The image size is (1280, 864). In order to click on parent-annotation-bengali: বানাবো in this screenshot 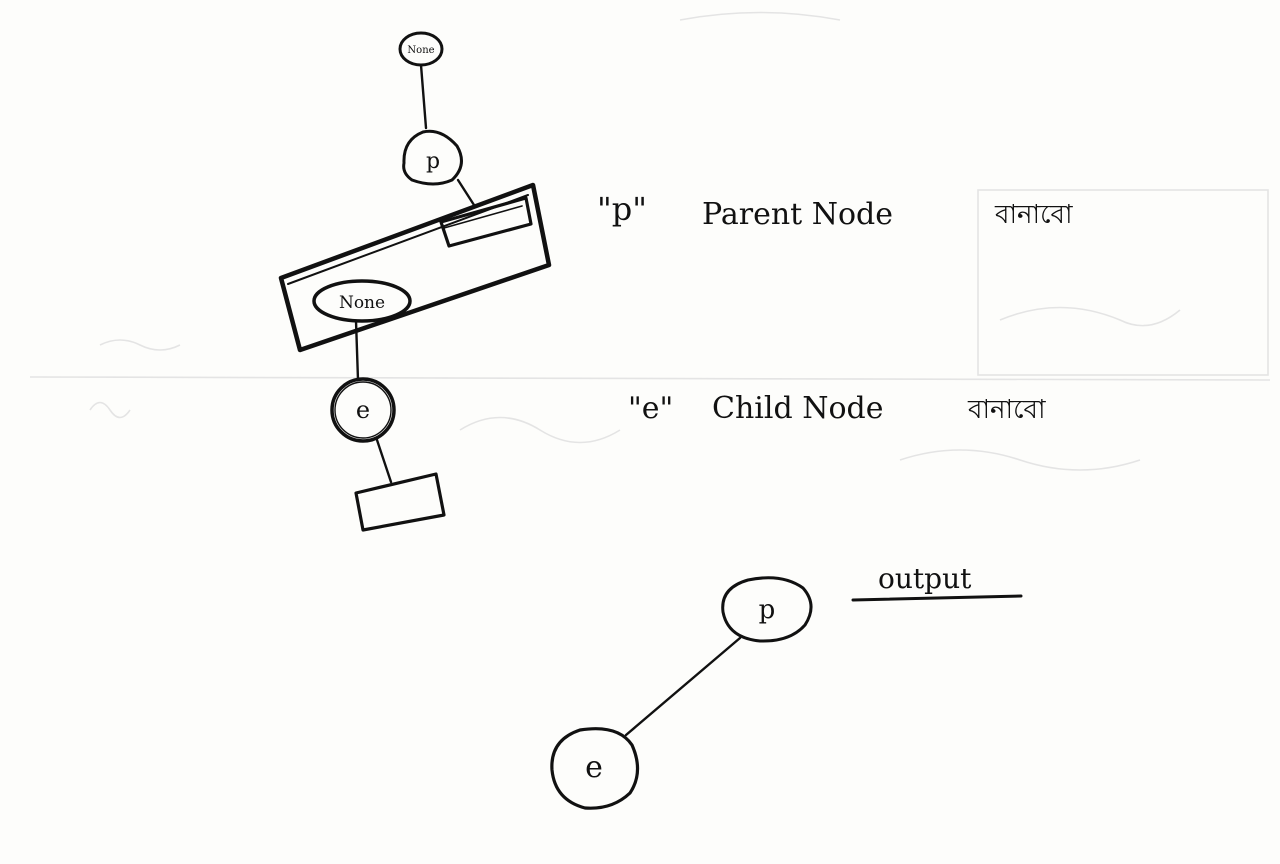, I will do `click(1033, 215)`.